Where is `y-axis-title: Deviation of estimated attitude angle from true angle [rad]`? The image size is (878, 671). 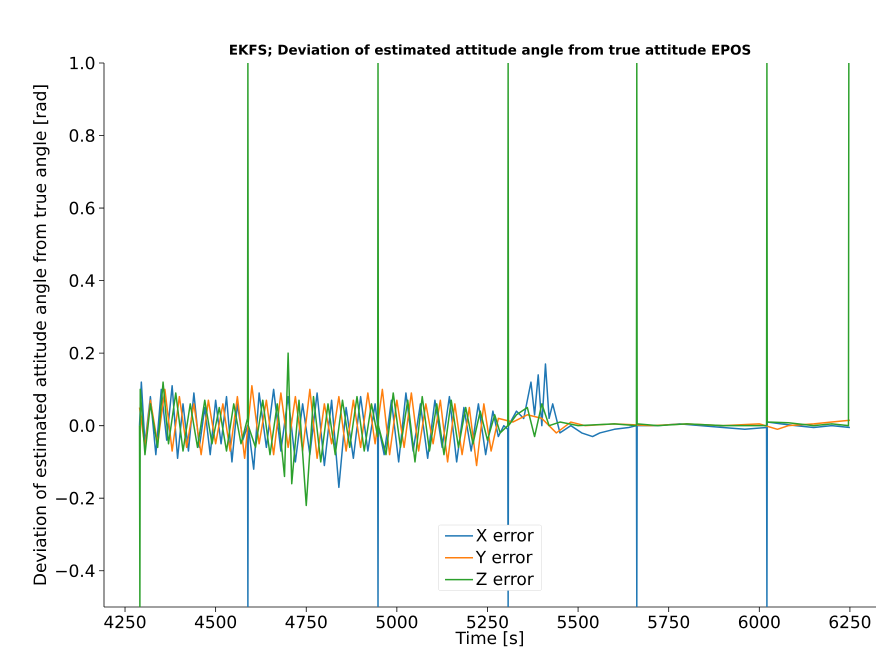
y-axis-title: Deviation of estimated attitude angle from true angle [rad] is located at coordinates (41, 334).